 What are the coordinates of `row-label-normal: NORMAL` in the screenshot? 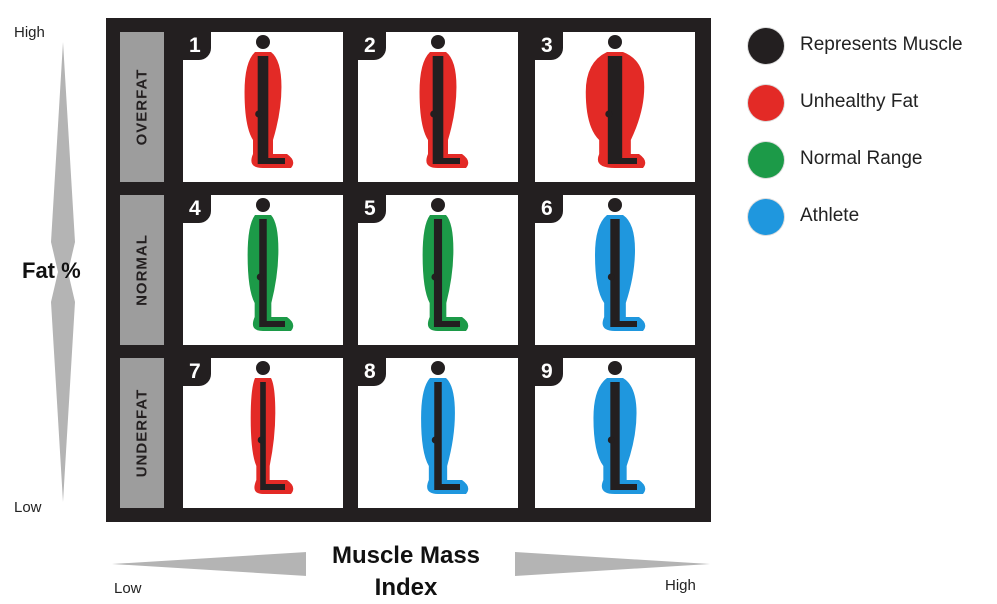 It's located at (142, 270).